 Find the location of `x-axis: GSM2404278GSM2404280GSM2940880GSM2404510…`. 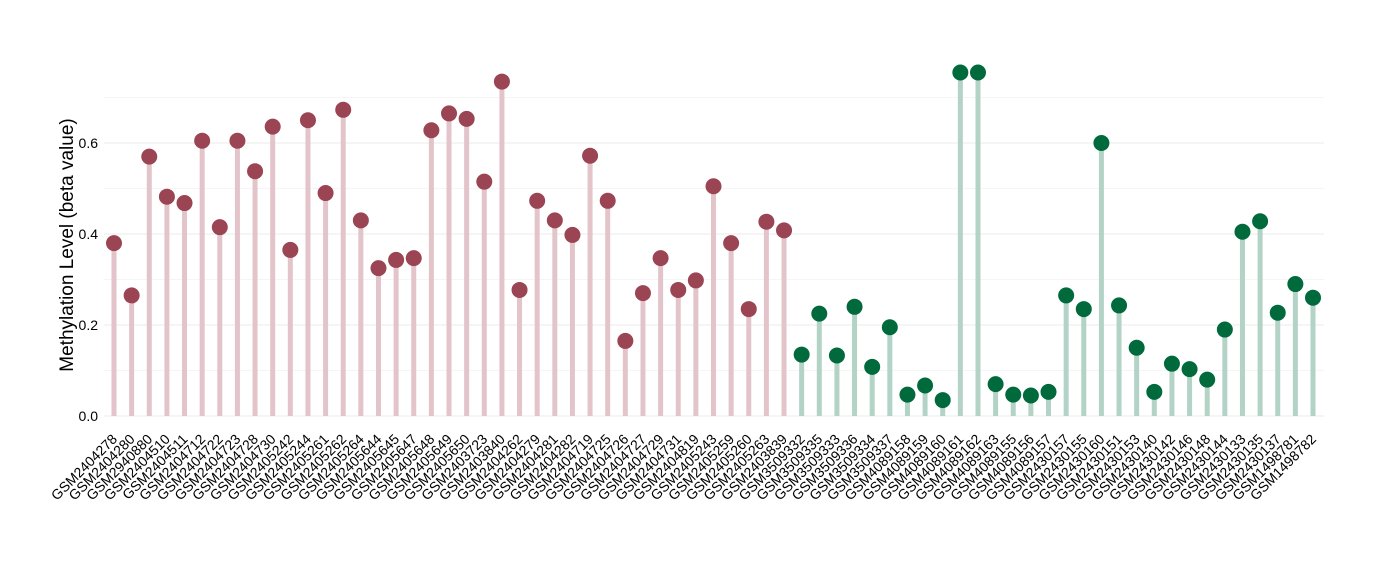

x-axis: GSM2404278GSM2404280GSM2940880GSM2404510… is located at coordinates (684, 467).